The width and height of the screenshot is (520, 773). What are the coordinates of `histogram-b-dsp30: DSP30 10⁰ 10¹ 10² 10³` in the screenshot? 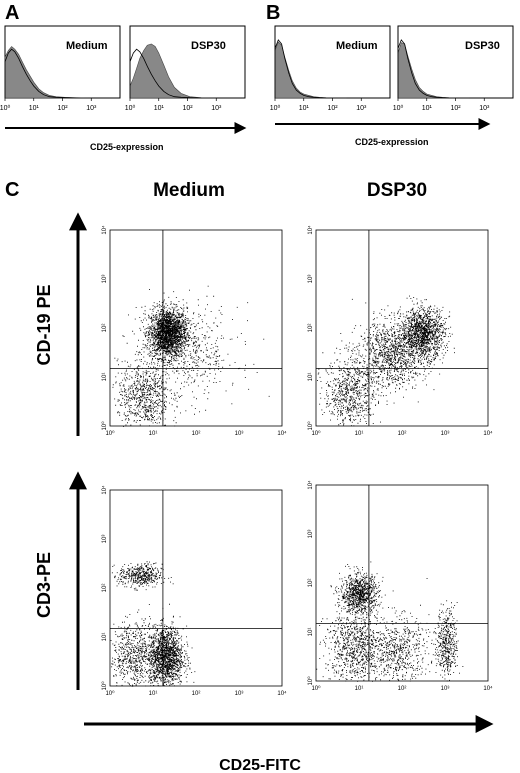 It's located at (453, 68).